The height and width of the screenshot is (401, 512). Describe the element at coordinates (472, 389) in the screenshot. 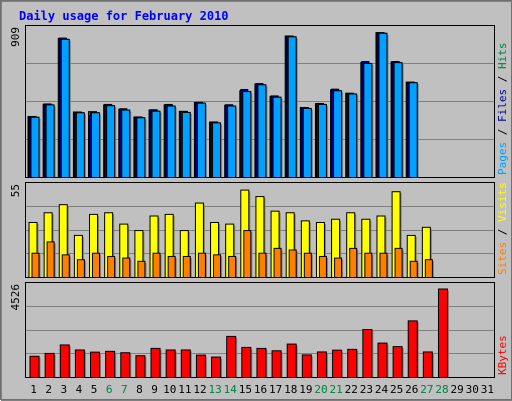

I see `day-label: 30` at that location.